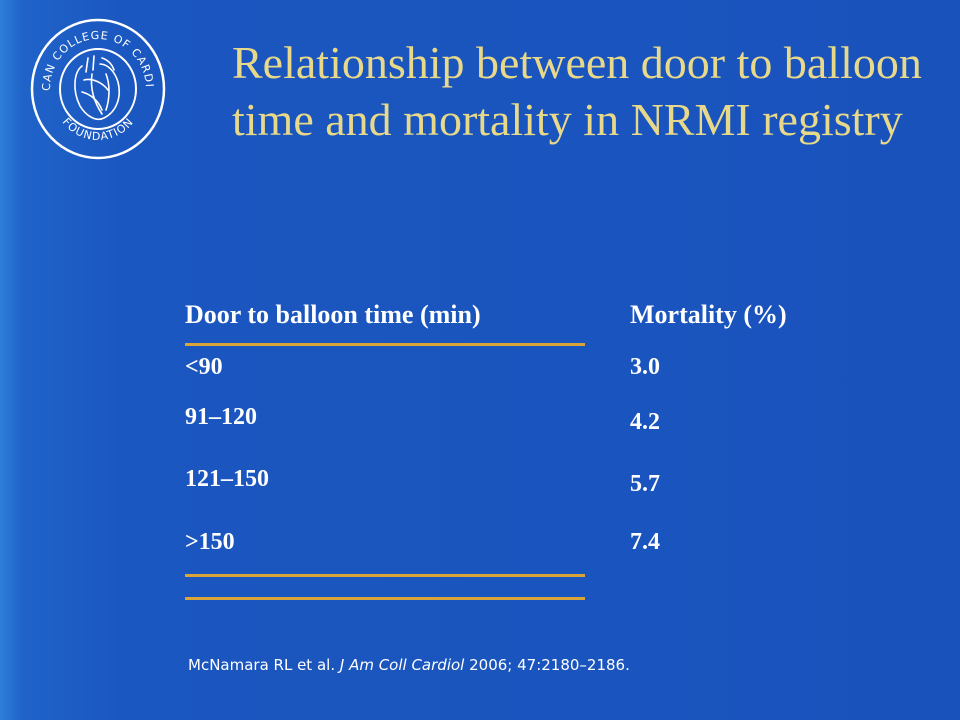 The height and width of the screenshot is (720, 960). Describe the element at coordinates (204, 367) in the screenshot. I see `table-row-time: <90` at that location.